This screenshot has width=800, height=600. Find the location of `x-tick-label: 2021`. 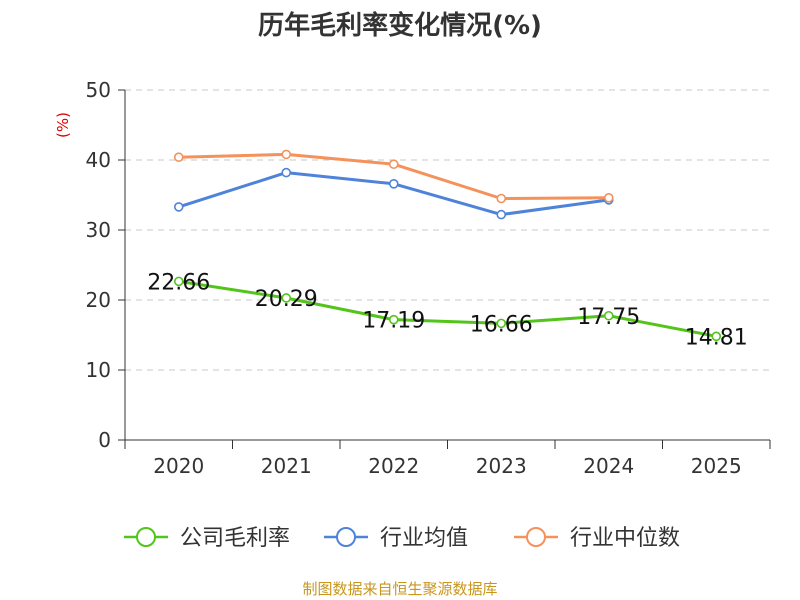

x-tick-label: 2021 is located at coordinates (286, 466).